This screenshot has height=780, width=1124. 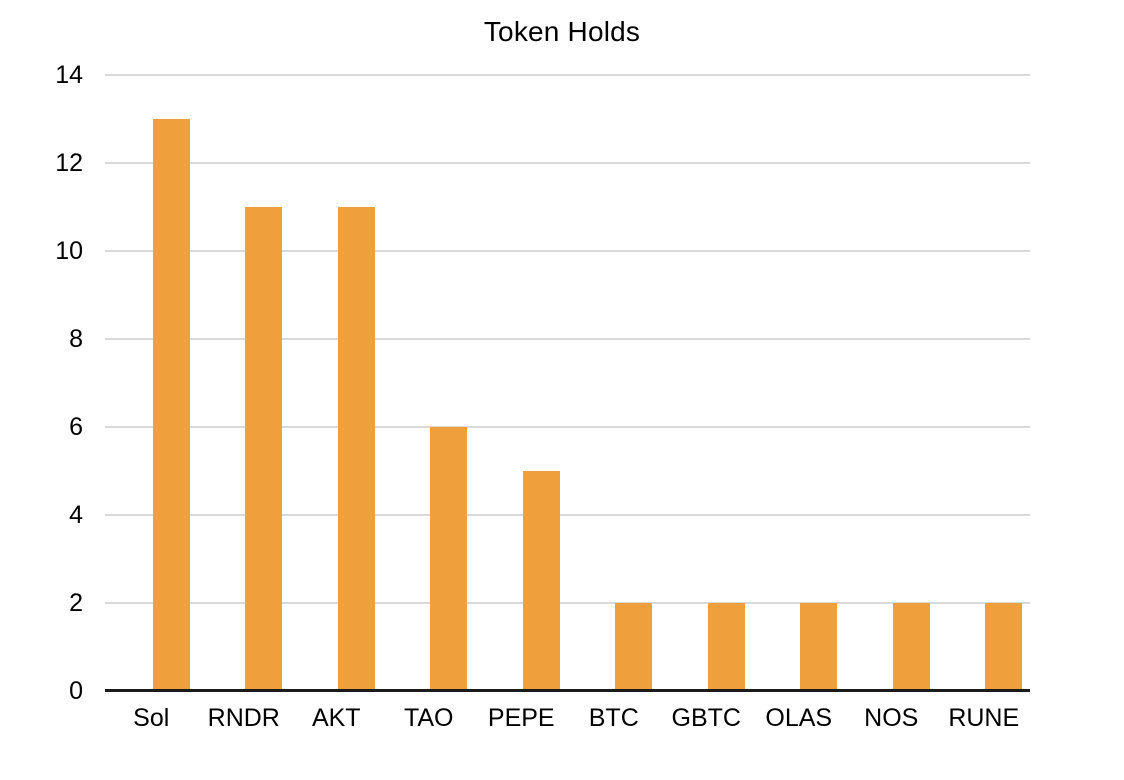 What do you see at coordinates (567, 690) in the screenshot?
I see `x-axis-line` at bounding box center [567, 690].